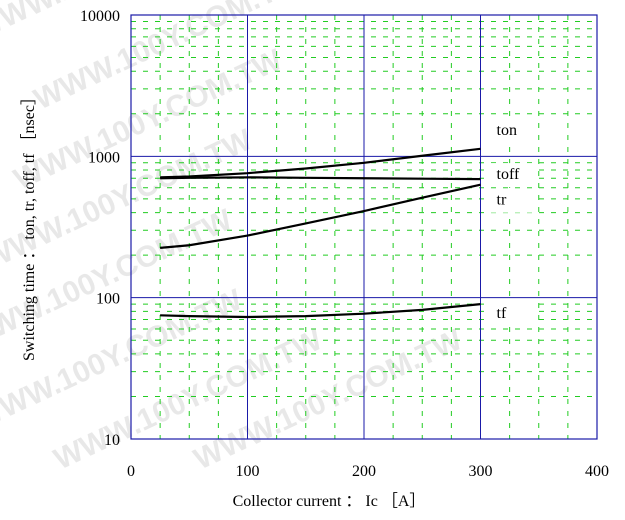 The image size is (625, 520). Describe the element at coordinates (100, 16) in the screenshot. I see `y-tick-label: 10000` at that location.